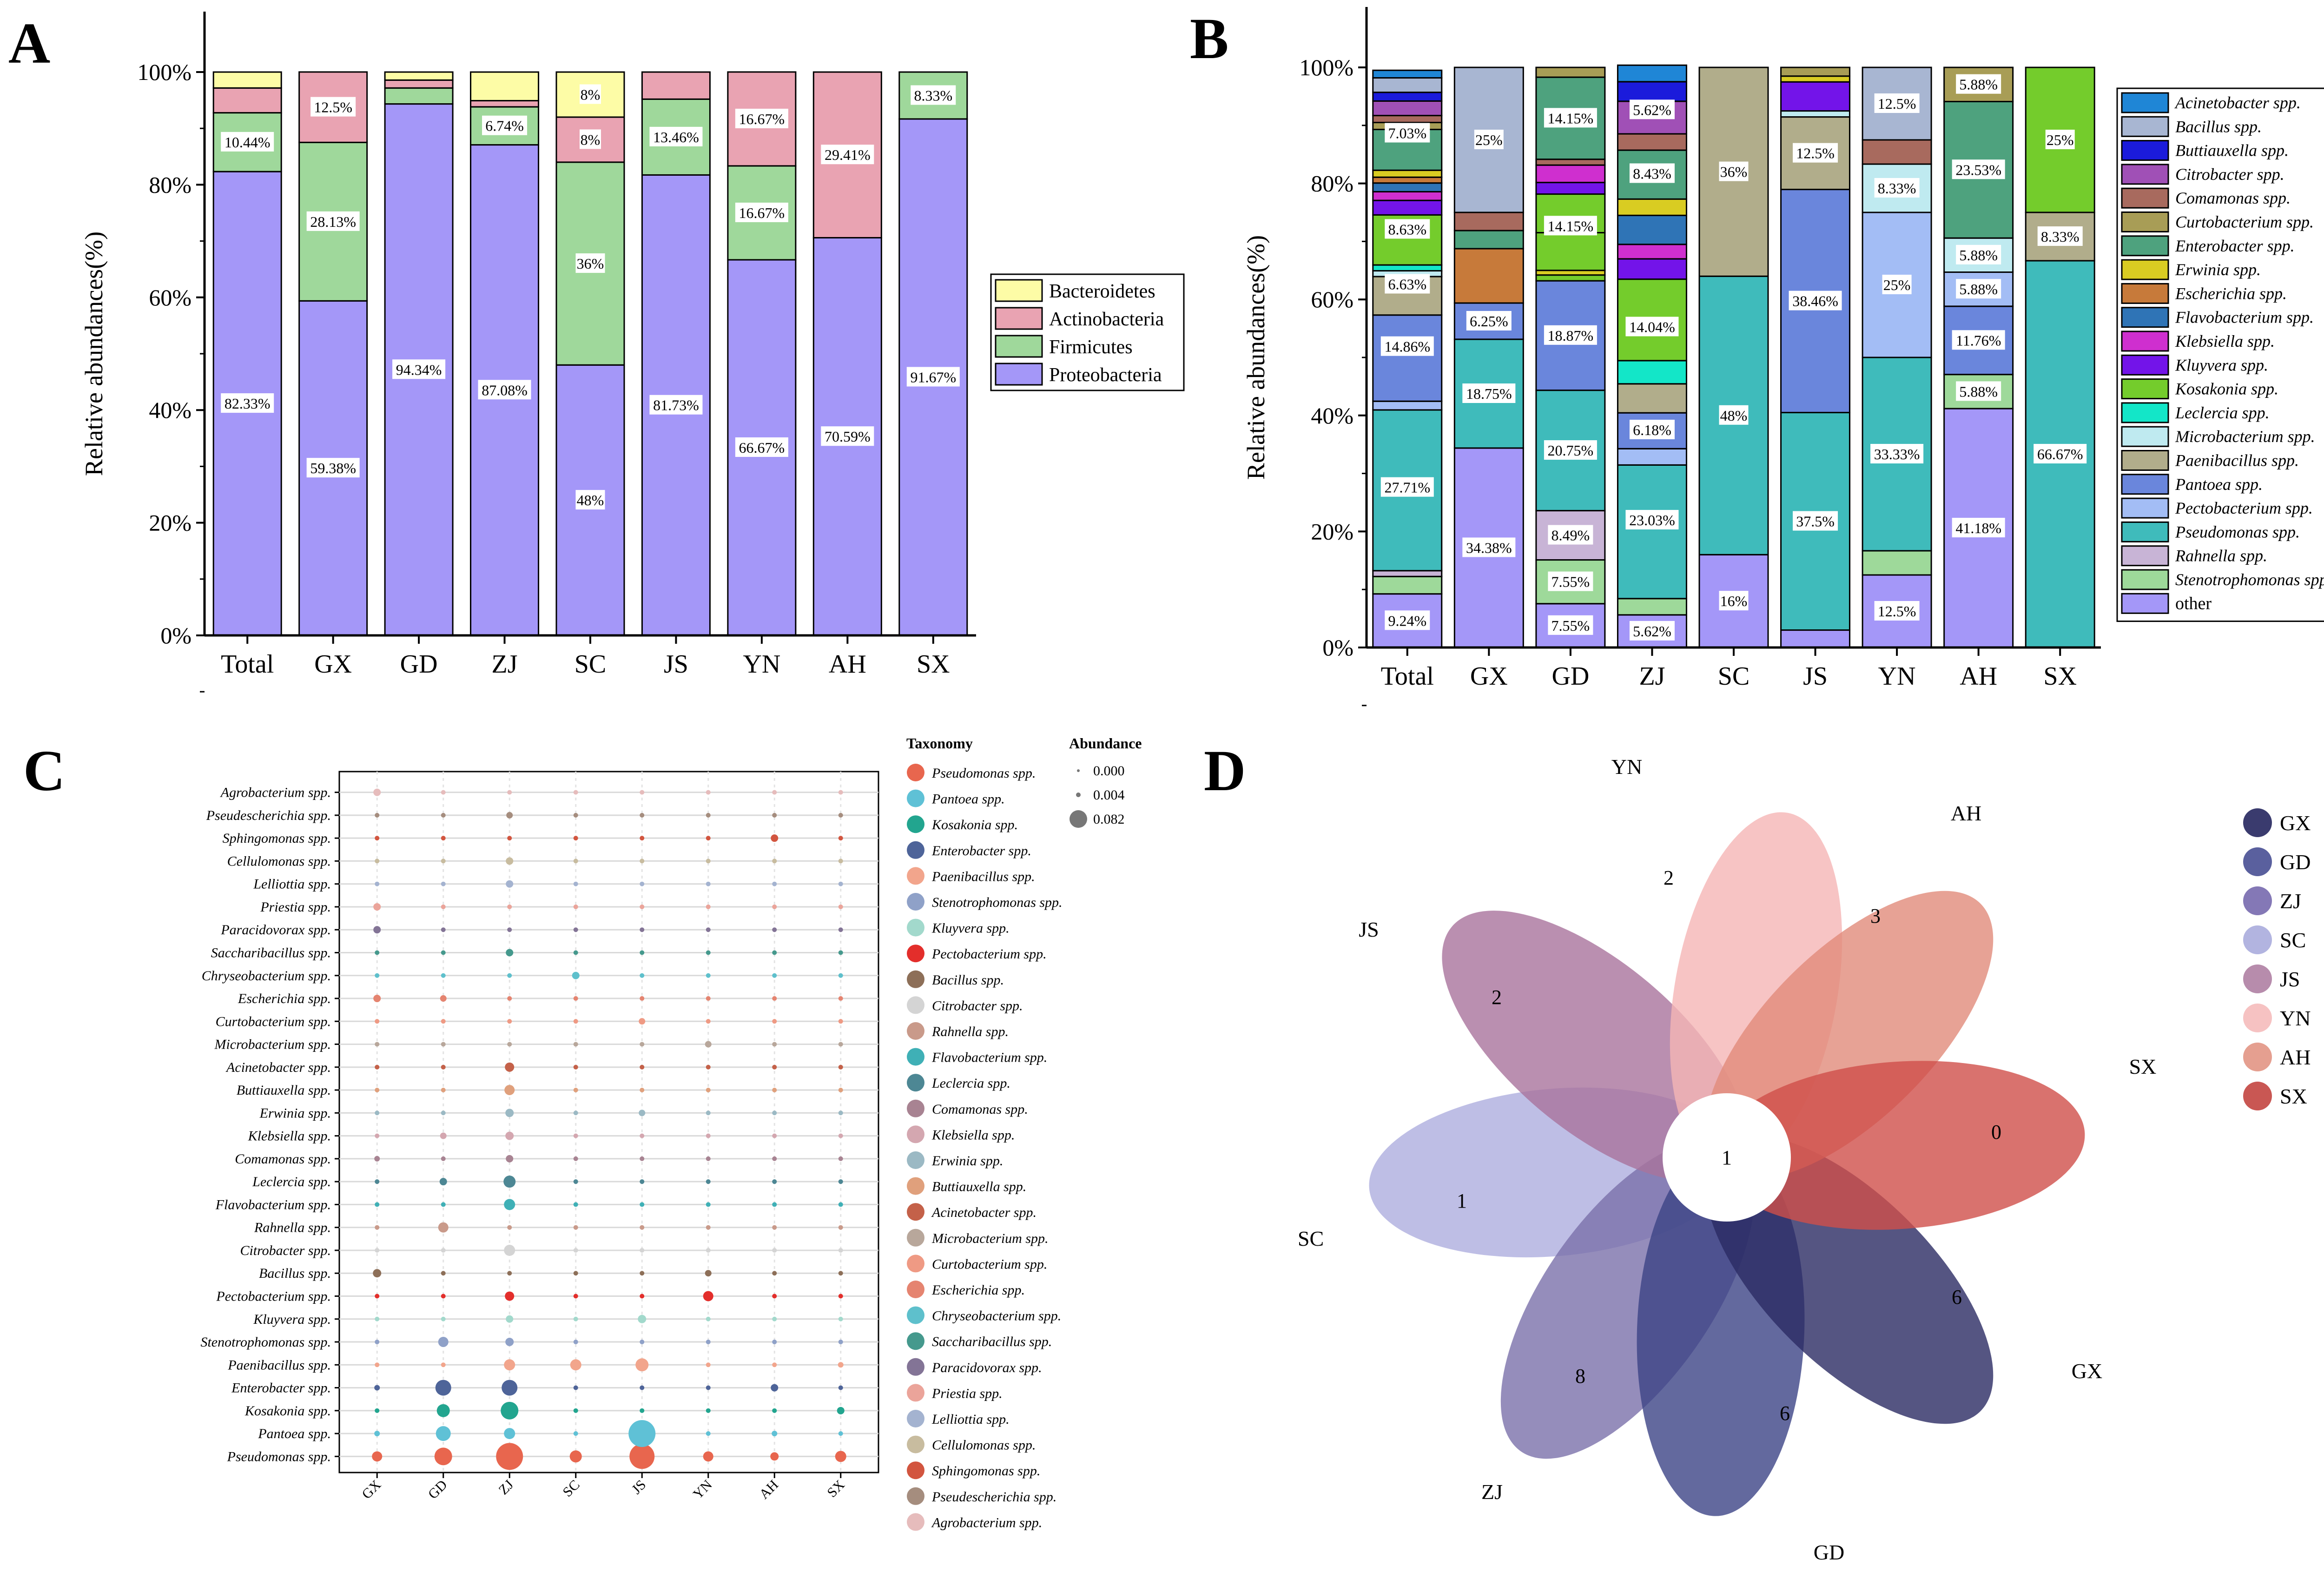 This screenshot has width=2324, height=1572. What do you see at coordinates (443, 1410) in the screenshot?
I see `c-dot-kosakonia-spp--gd` at bounding box center [443, 1410].